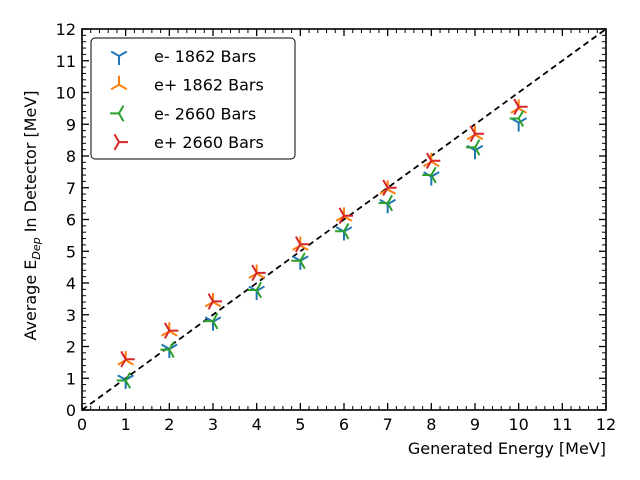 The height and width of the screenshot is (480, 640). What do you see at coordinates (71, 347) in the screenshot?
I see `y-tick-label: 2` at bounding box center [71, 347].